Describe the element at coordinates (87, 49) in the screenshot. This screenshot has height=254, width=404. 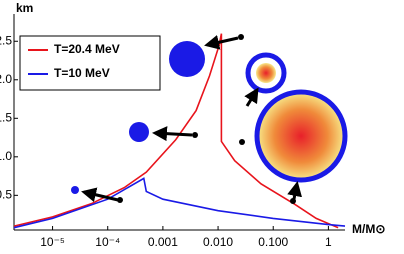
I see `legend-label: T=20.4 MeV` at that location.